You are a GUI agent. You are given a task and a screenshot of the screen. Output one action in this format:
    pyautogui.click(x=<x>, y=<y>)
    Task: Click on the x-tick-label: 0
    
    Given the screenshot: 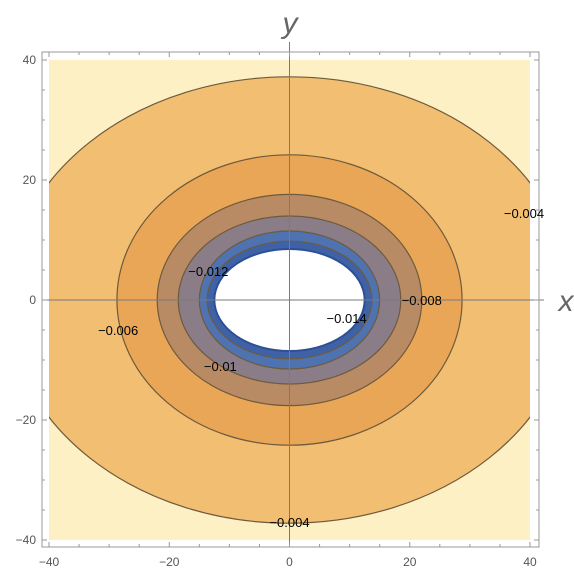 What is the action you would take?
    pyautogui.click(x=289, y=562)
    